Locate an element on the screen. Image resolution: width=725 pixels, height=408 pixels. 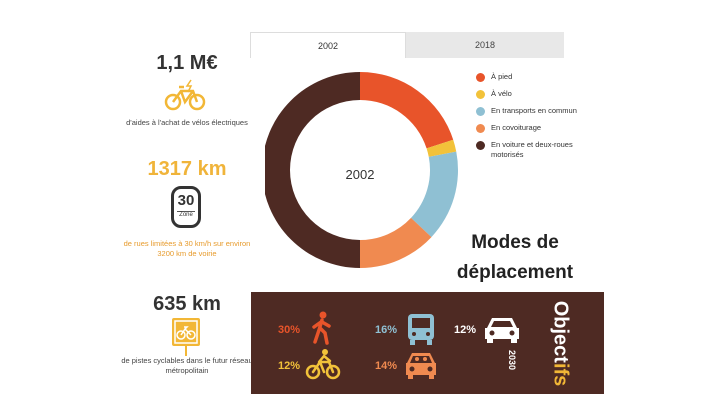
carpool-icon is located at coordinates (421, 366).